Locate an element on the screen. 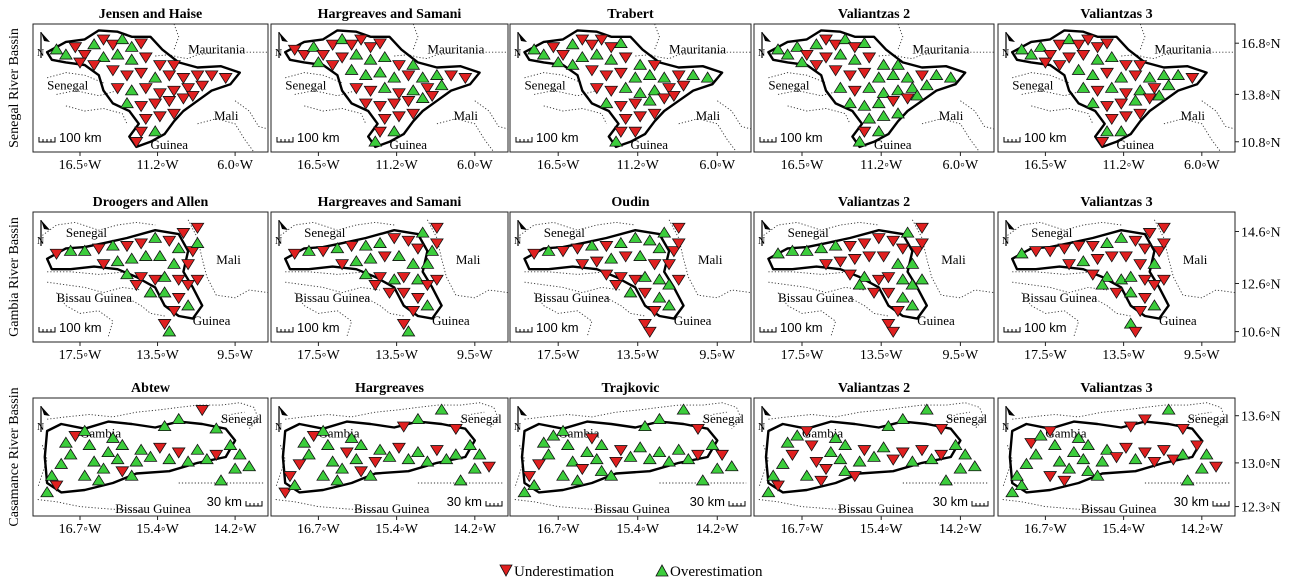  scale-bar-label: 30 km is located at coordinates (707, 501).